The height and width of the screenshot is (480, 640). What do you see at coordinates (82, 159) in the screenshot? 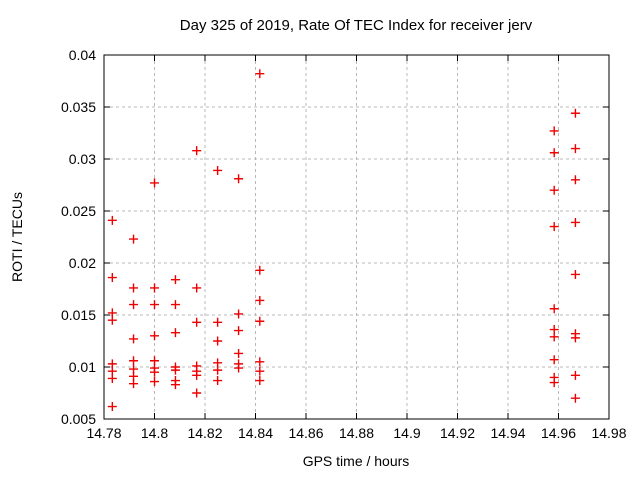
I see `y-tick-label: 0.03` at bounding box center [82, 159].